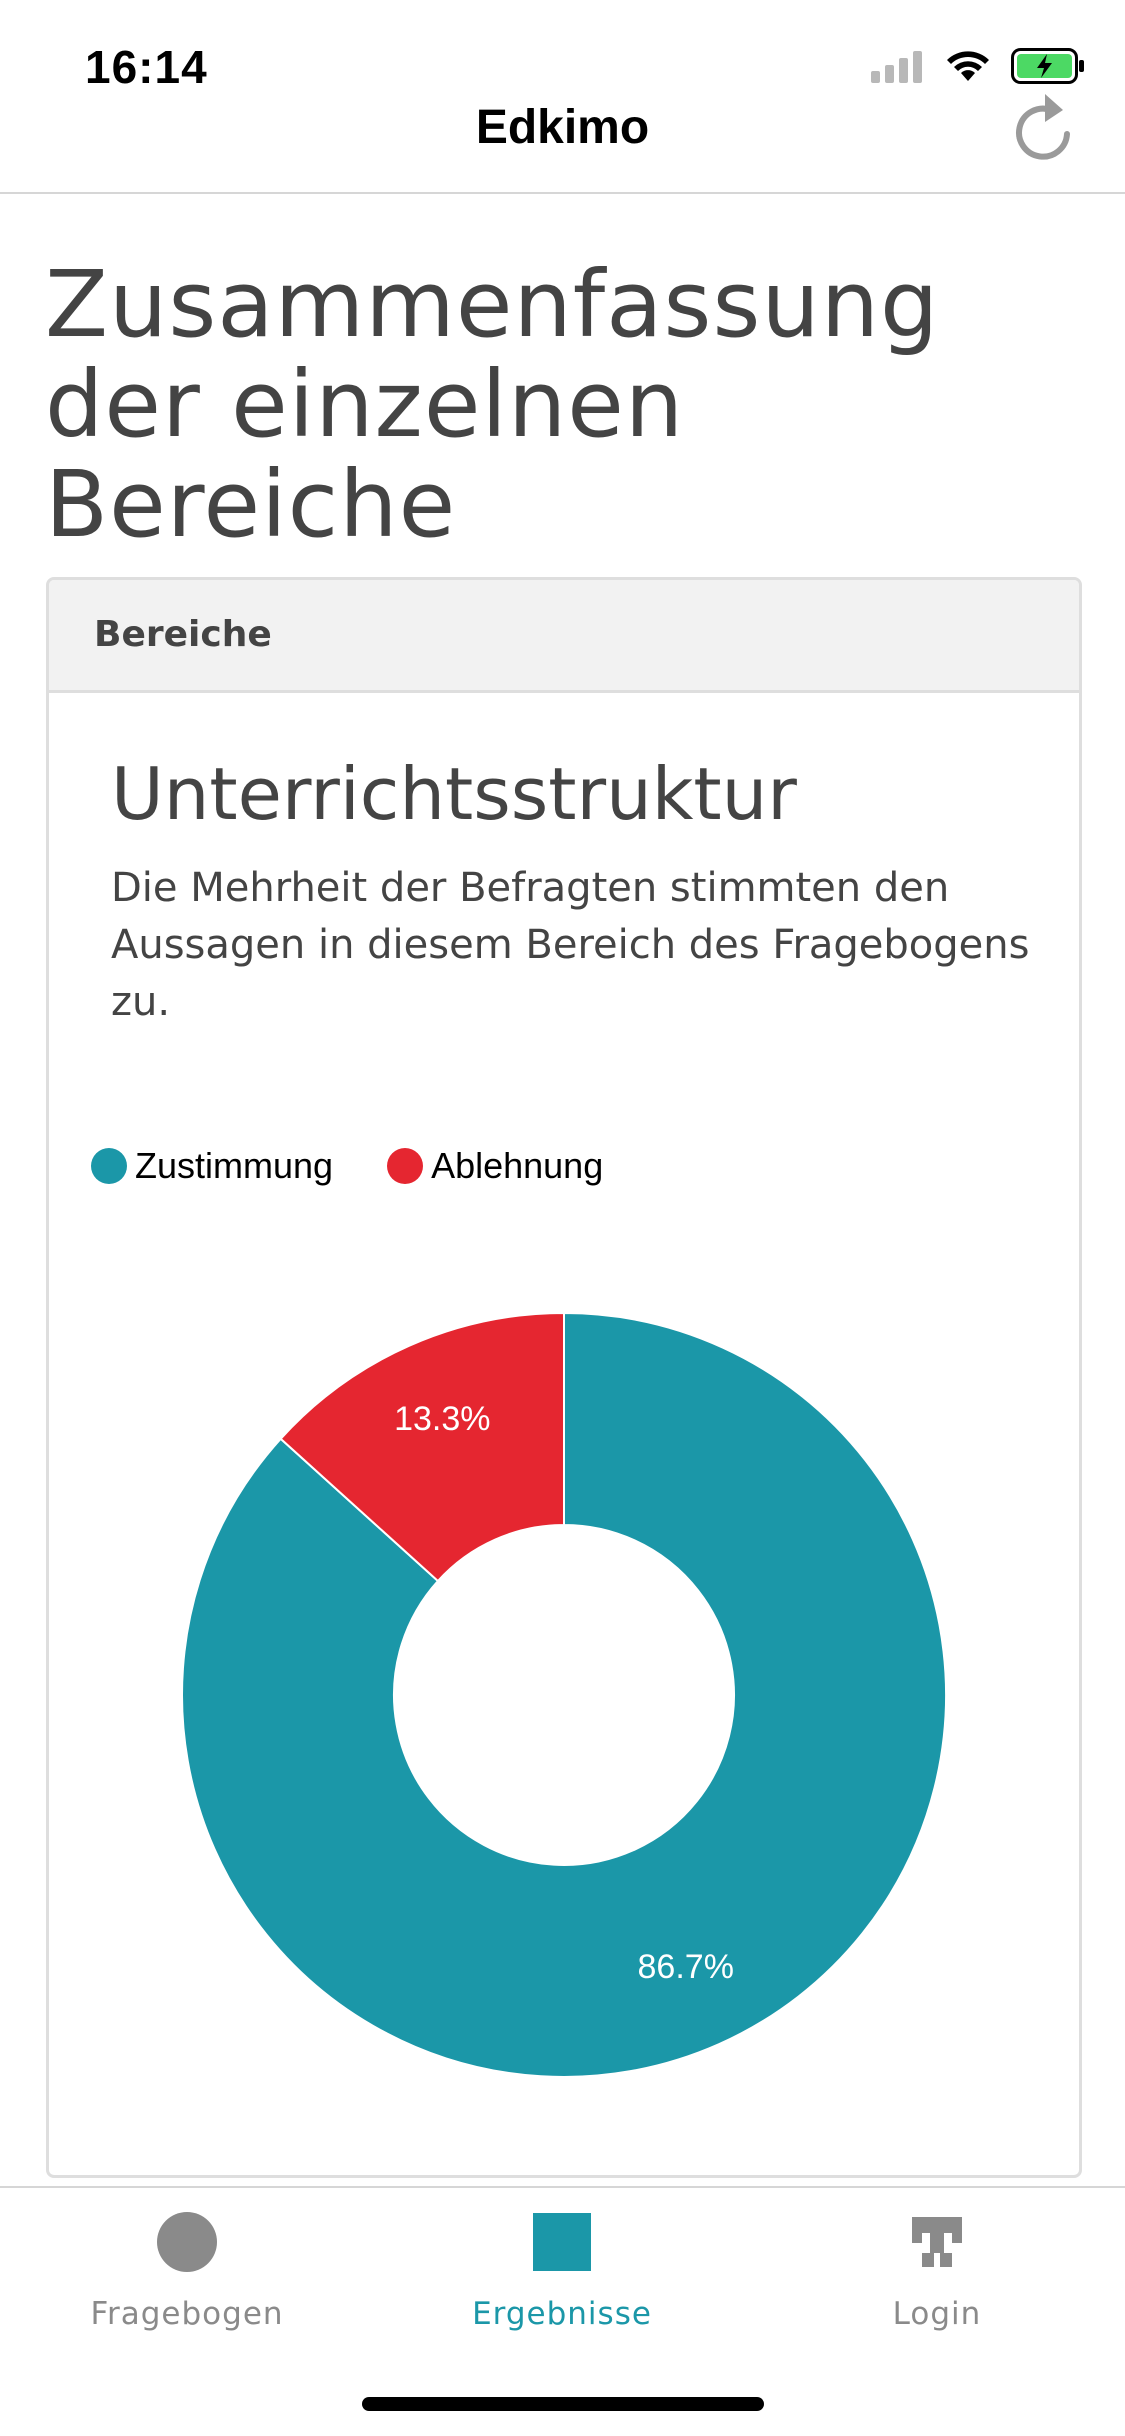 The image size is (1125, 2436). I want to click on tab-bar: Fragebogen Ergebnisse Login, so click(562, 2311).